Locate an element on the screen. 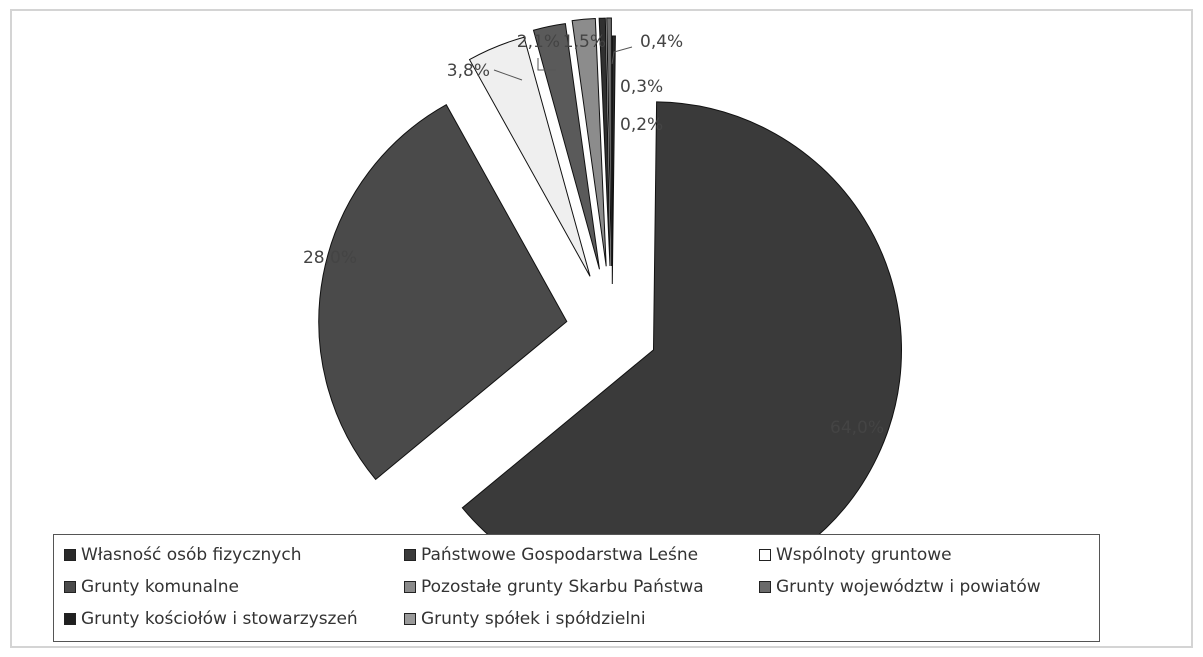 This screenshot has width=1203, height=657. legend-item: Grunty komunalne is located at coordinates (234, 587).